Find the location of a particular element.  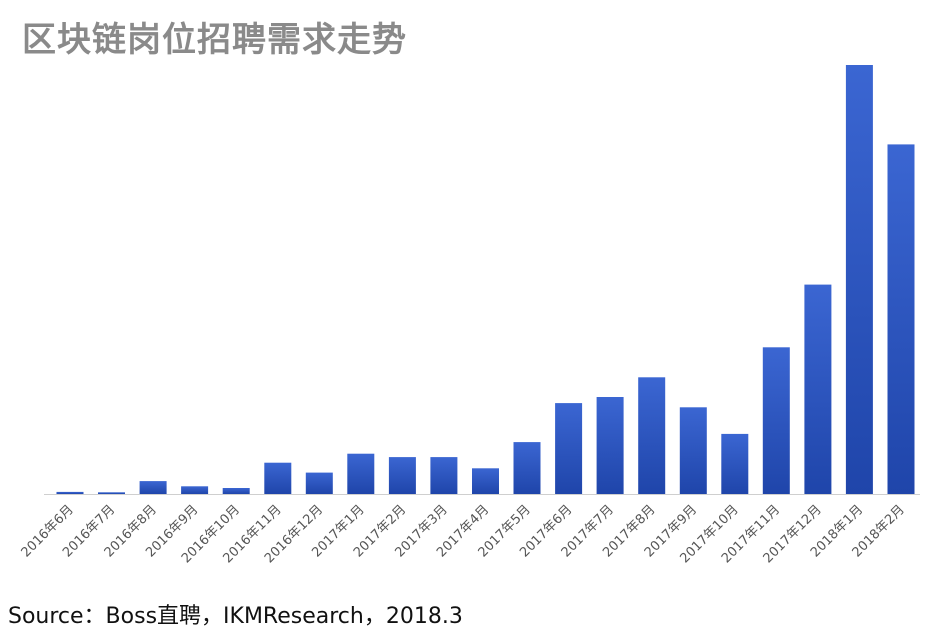

bar-2017年8月 is located at coordinates (652, 435).